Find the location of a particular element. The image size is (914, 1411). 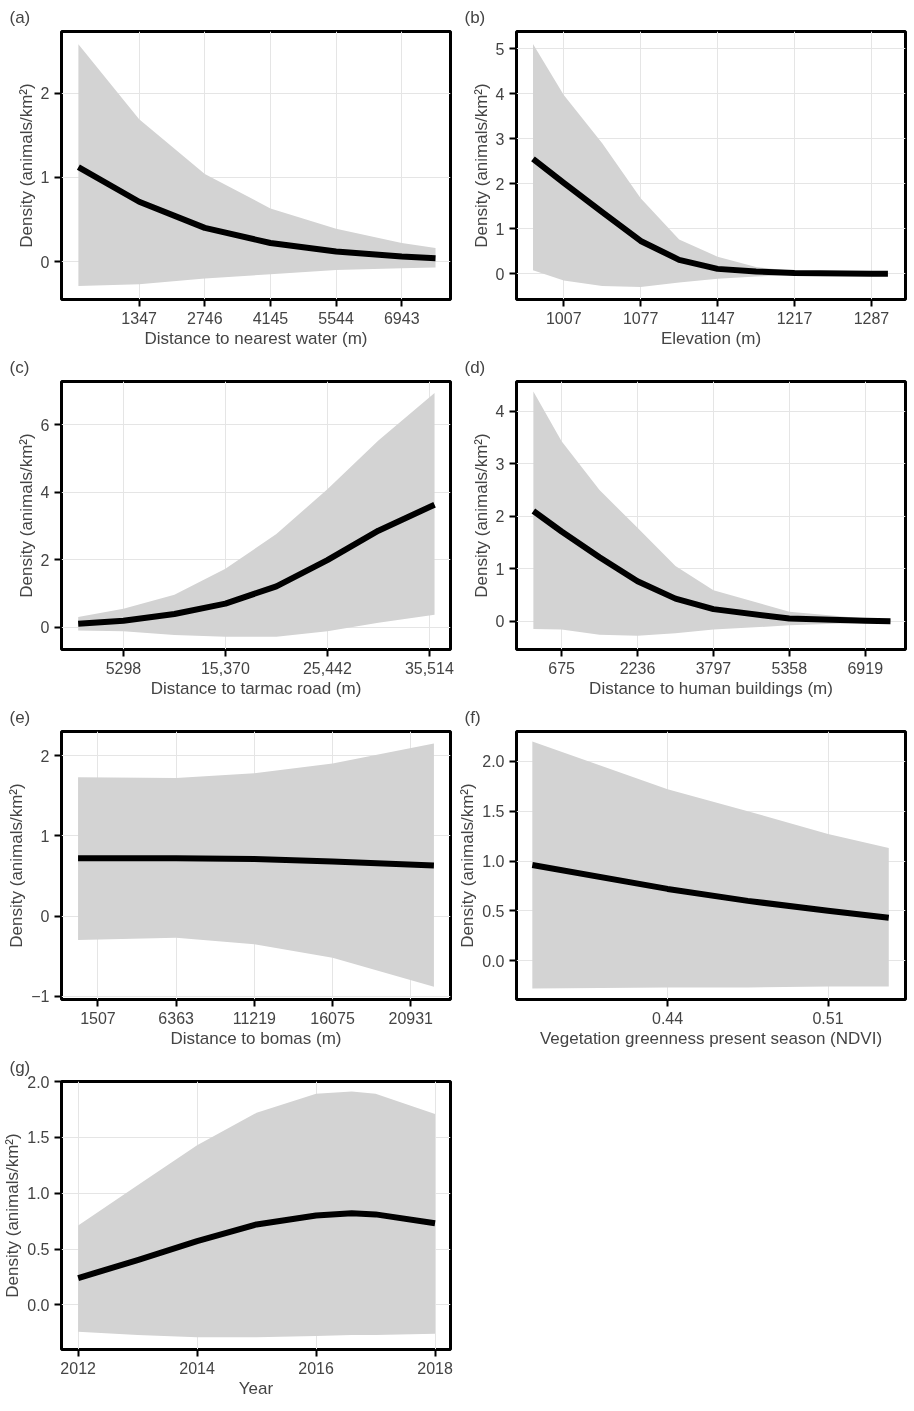

x-tick-label: 5358 is located at coordinates (789, 668).